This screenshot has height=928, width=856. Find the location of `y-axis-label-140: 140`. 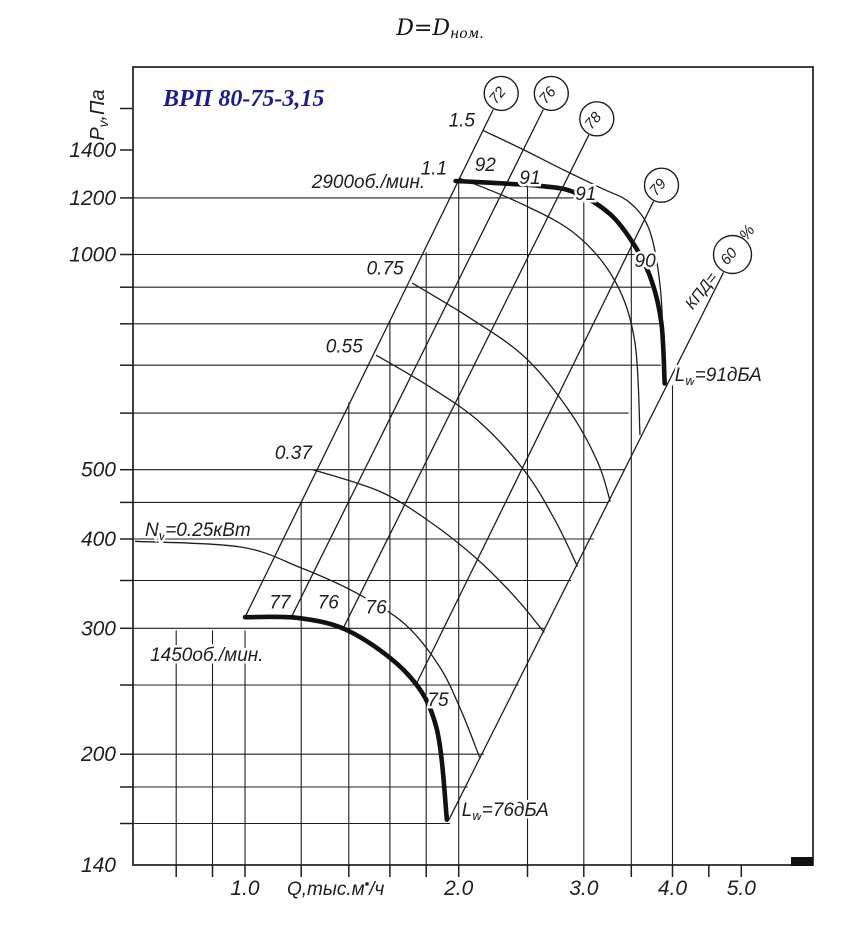

y-axis-label-140: 140 is located at coordinates (98, 865).